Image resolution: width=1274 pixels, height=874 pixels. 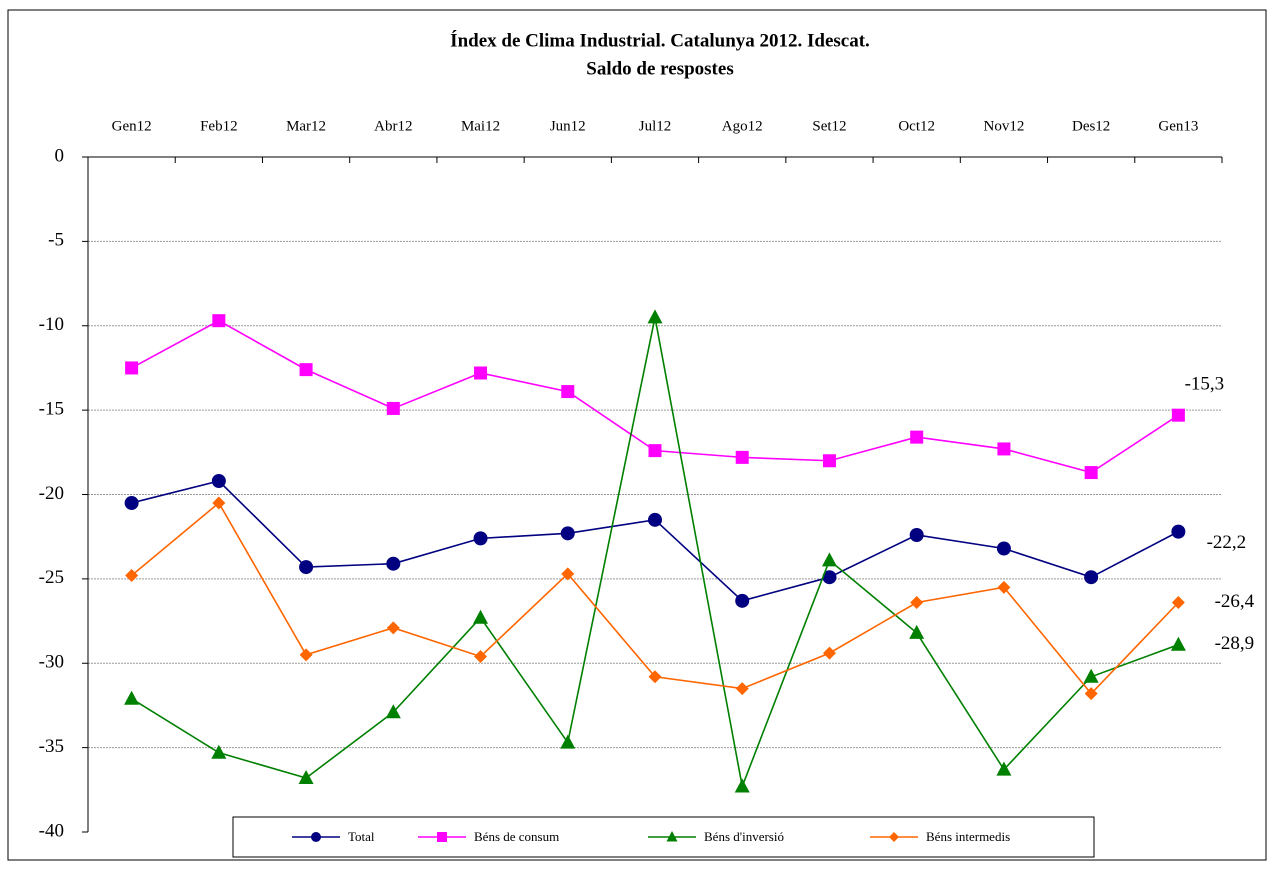 What do you see at coordinates (51, 830) in the screenshot?
I see `y-tick-label: -40` at bounding box center [51, 830].